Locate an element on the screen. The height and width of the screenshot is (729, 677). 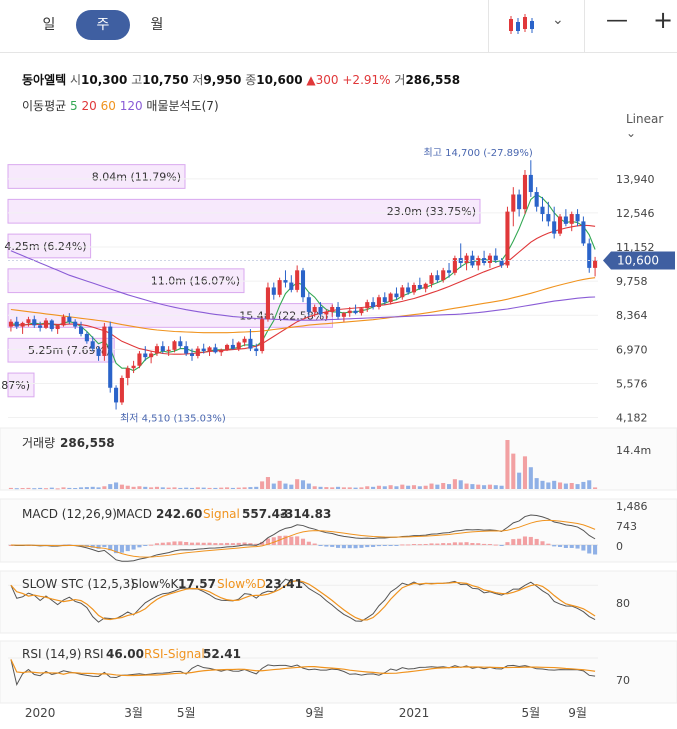
low-value: 9,950 is located at coordinates (222, 80).